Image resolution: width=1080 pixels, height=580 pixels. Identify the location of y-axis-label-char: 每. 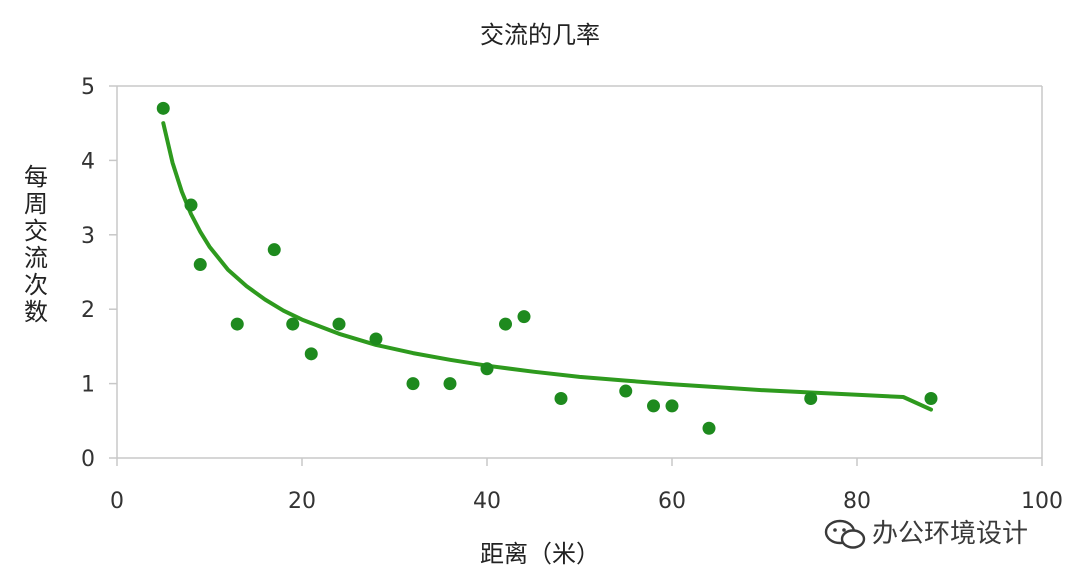
(36, 177).